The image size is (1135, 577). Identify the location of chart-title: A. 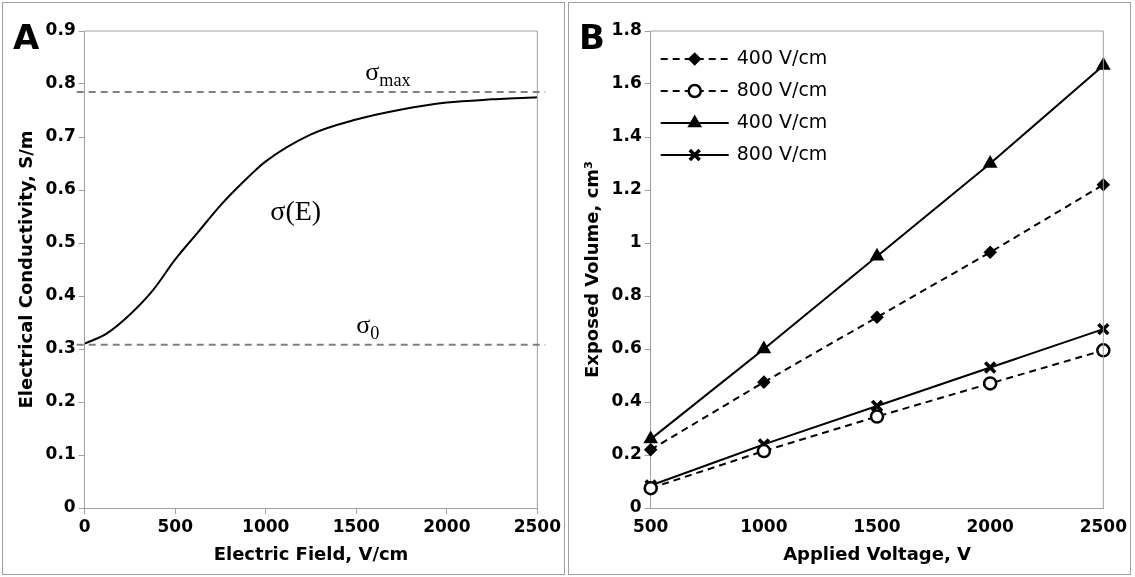
(26, 36).